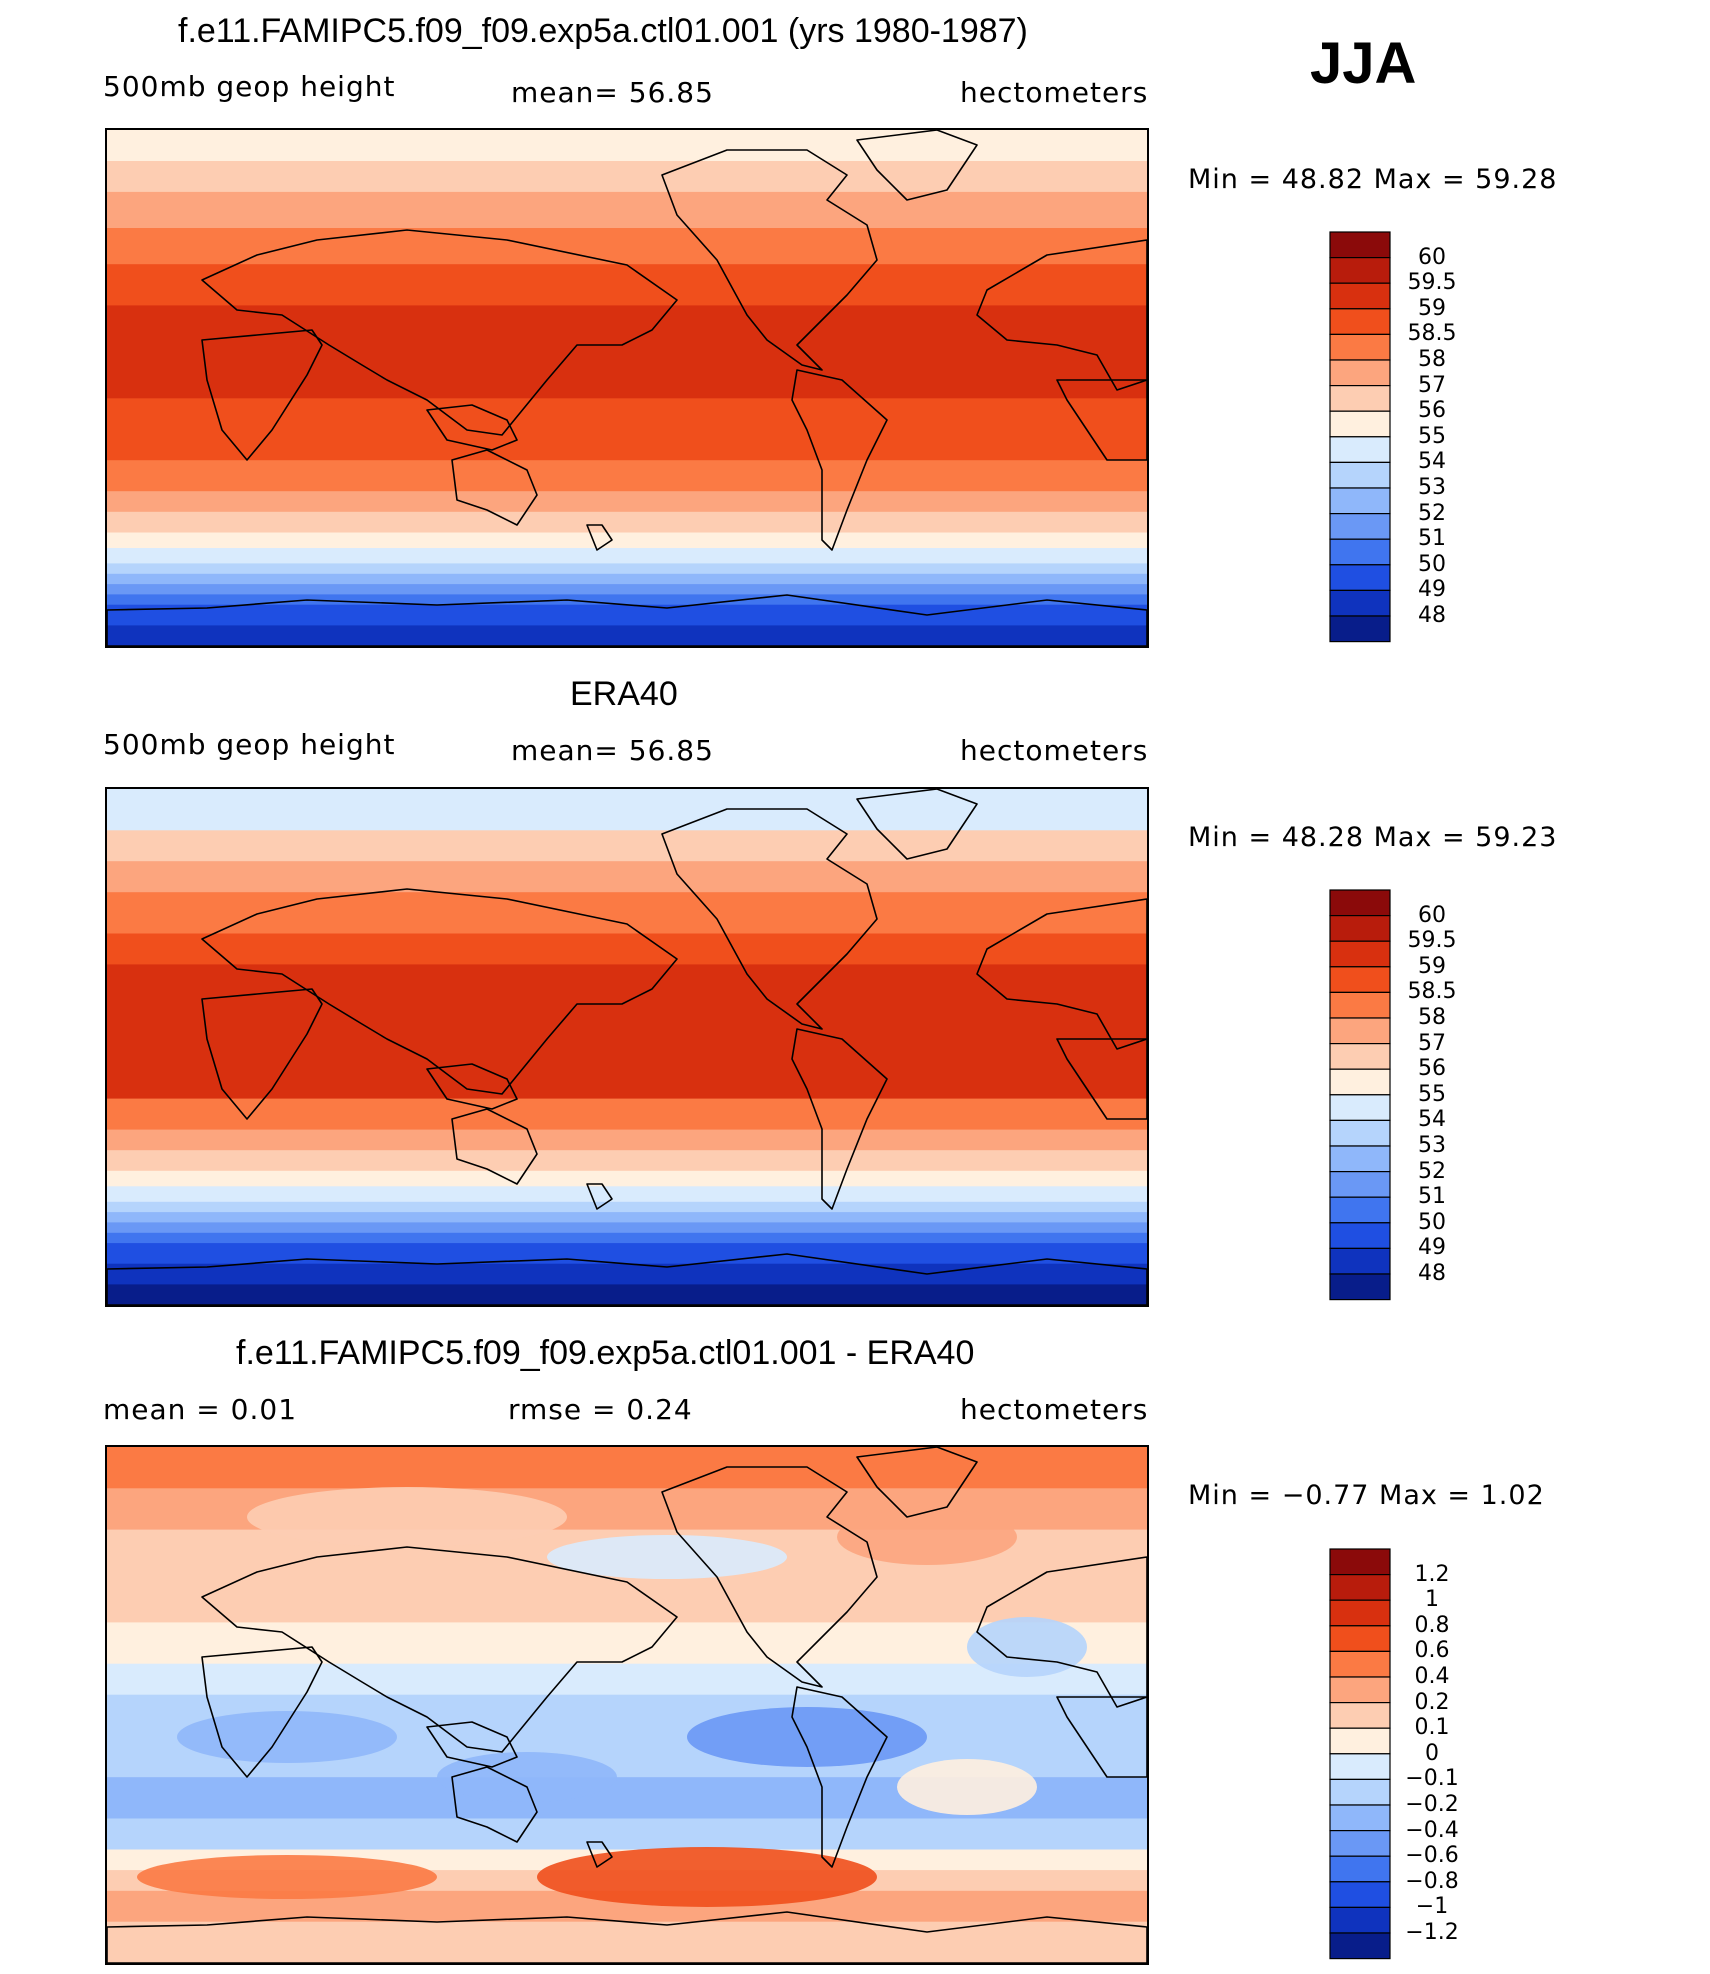 The image size is (1710, 1974). Describe the element at coordinates (1432, 1881) in the screenshot. I see `colorbar-label: −0.8` at that location.